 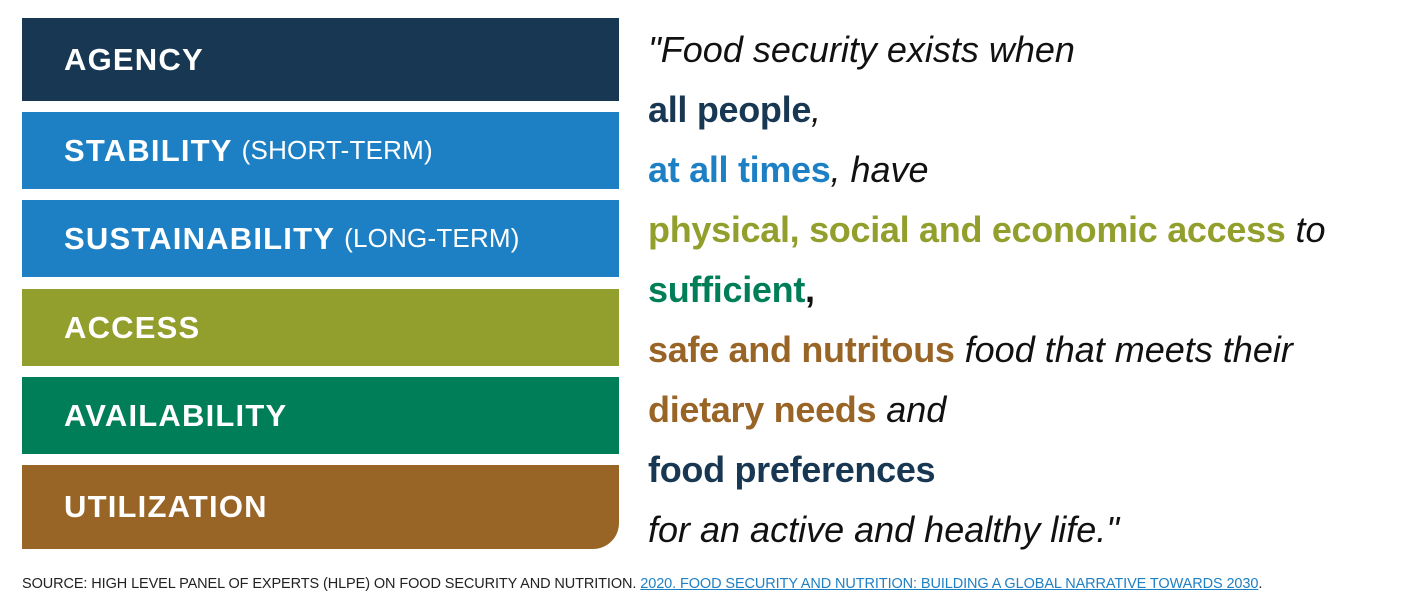 I want to click on band-label: STABILITY, so click(x=148, y=150).